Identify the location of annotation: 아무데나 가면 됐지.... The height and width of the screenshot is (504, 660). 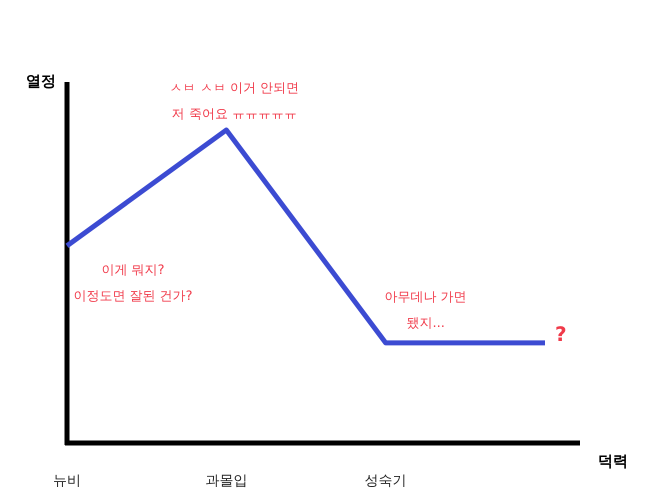
(425, 310).